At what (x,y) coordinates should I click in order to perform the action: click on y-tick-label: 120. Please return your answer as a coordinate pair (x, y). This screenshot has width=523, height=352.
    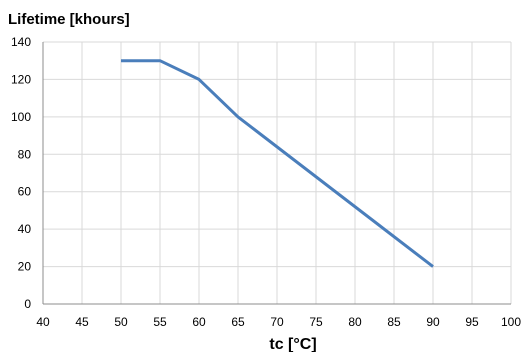
    Looking at the image, I should click on (21, 79).